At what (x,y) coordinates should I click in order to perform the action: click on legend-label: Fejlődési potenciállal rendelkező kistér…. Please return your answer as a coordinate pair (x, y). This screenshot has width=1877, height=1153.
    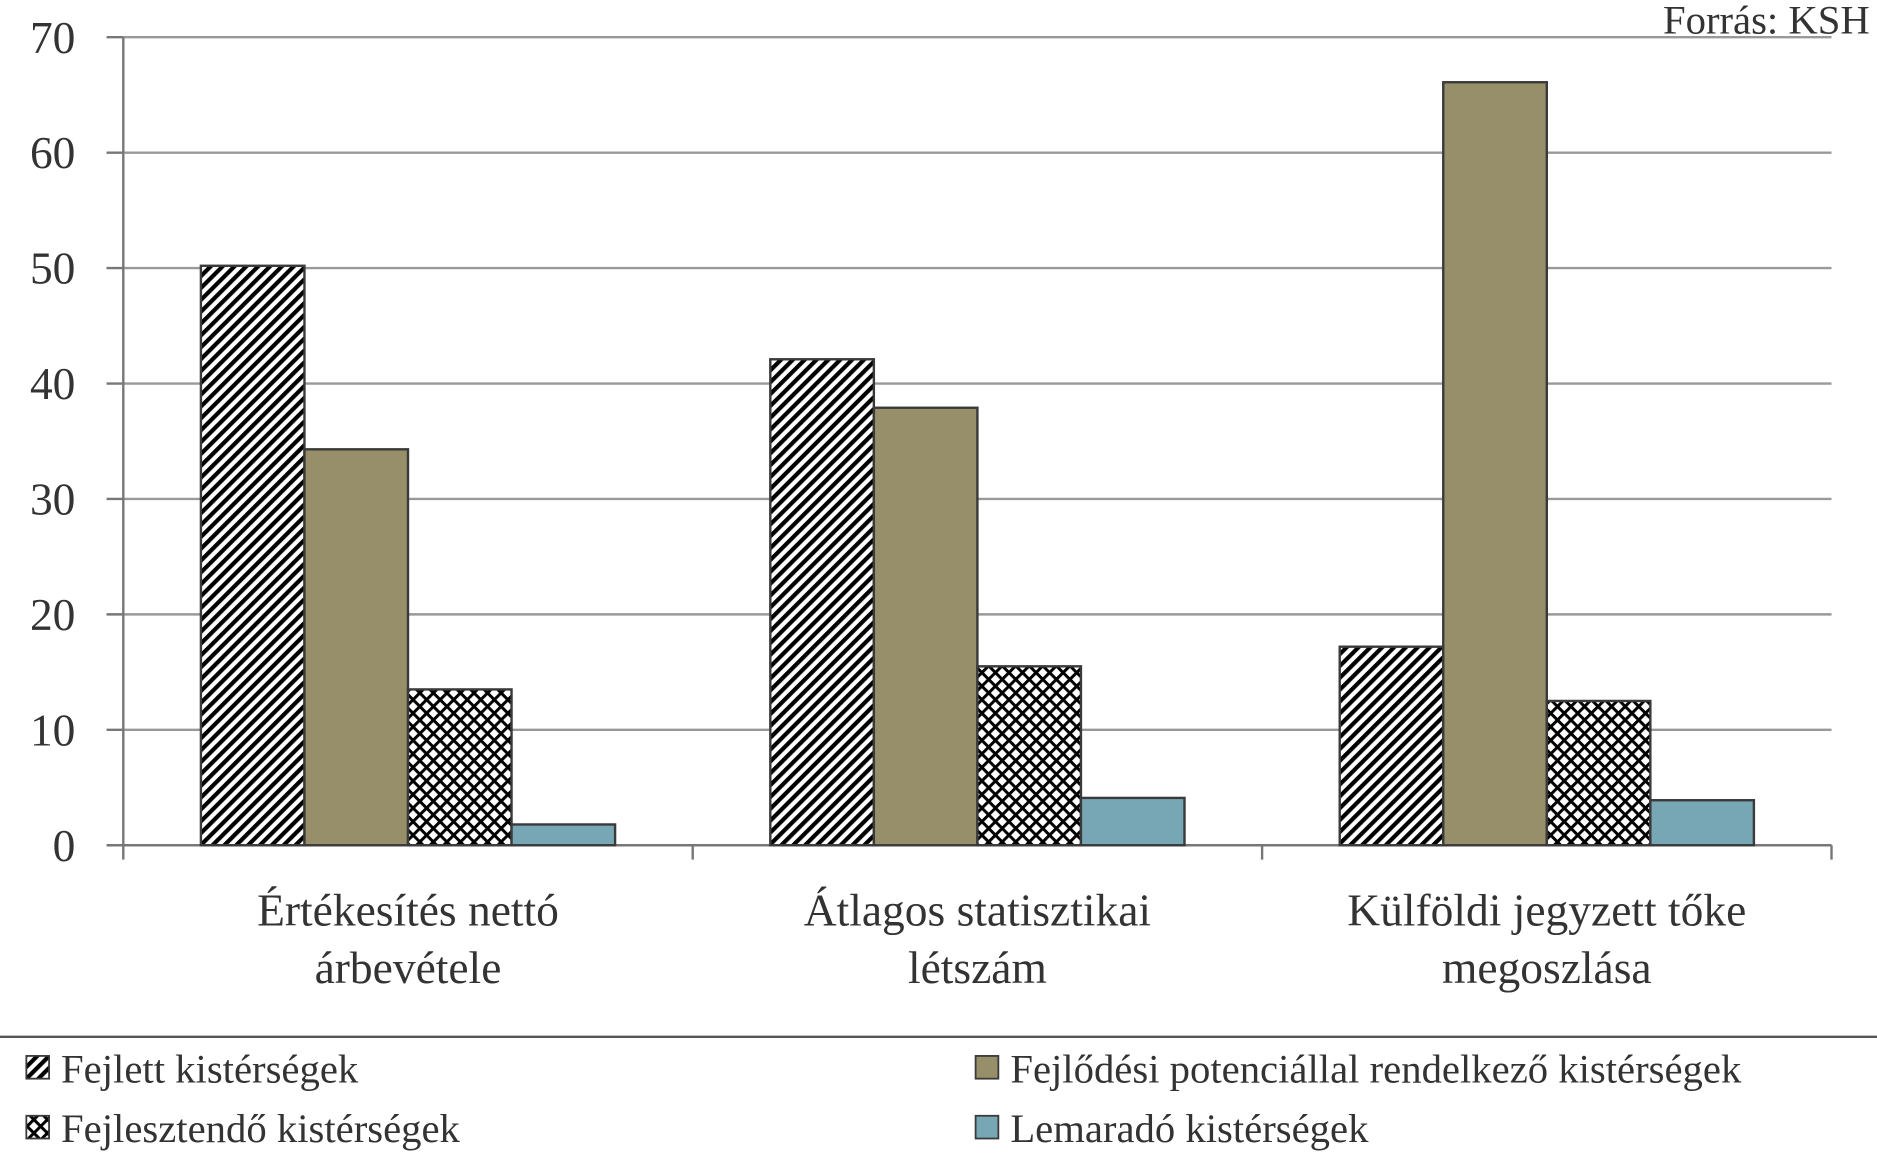
    Looking at the image, I should click on (1376, 1068).